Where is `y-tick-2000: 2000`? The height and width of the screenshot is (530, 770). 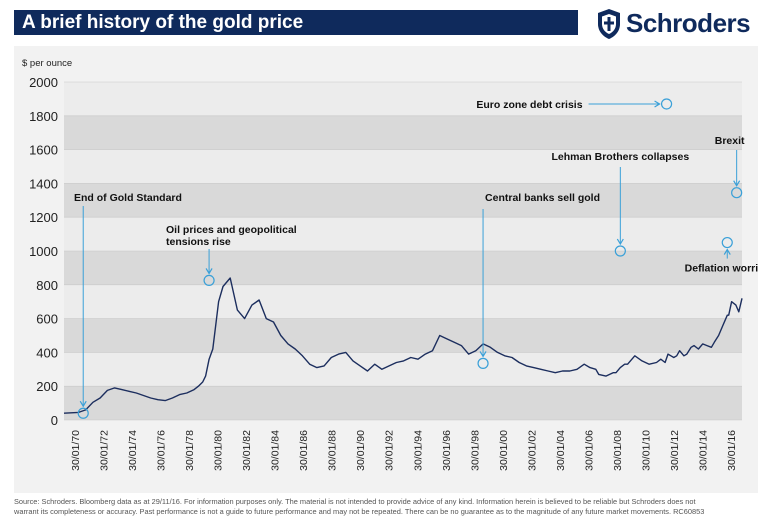 y-tick-2000: 2000 is located at coordinates (43, 82).